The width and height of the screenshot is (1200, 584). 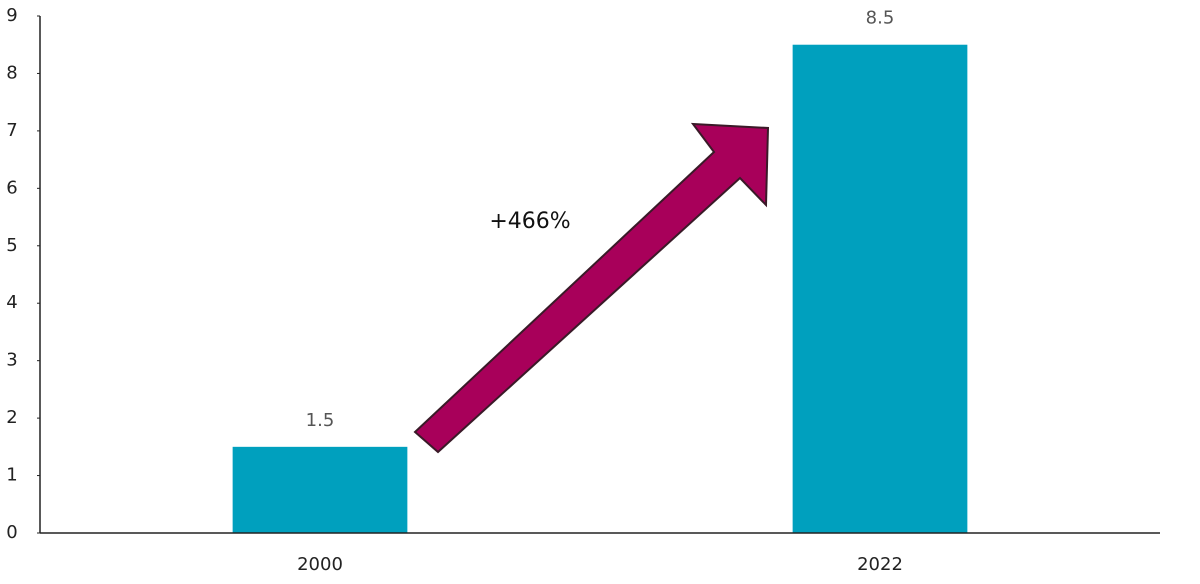 What do you see at coordinates (11, 302) in the screenshot?
I see `y-tick-label: 4` at bounding box center [11, 302].